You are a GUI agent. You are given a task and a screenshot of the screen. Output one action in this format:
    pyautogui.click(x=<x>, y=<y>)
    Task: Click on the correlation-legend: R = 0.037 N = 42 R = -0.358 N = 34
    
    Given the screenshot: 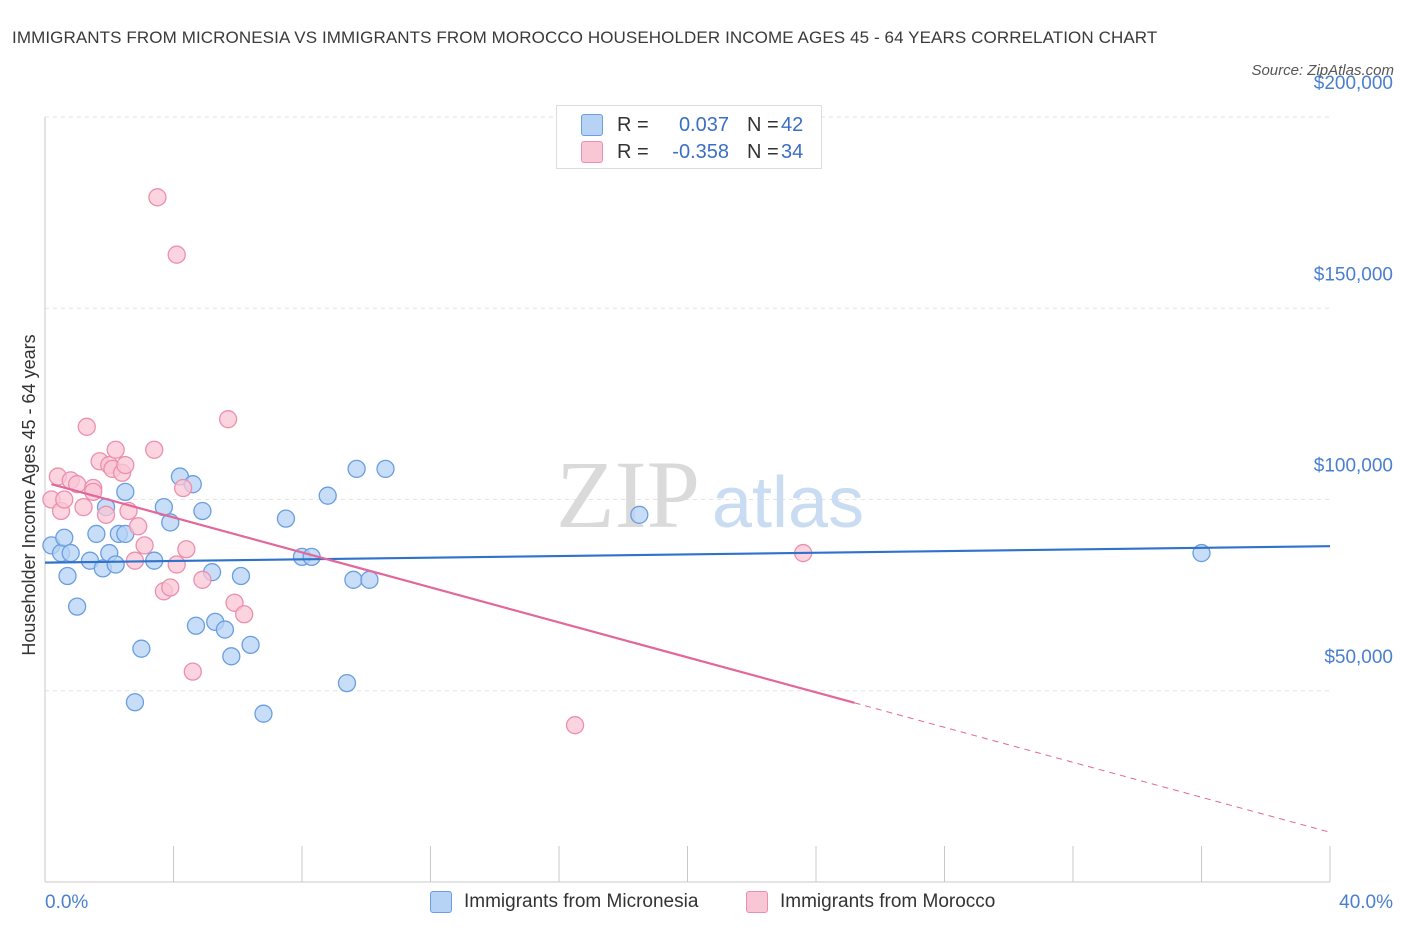 What is the action you would take?
    pyautogui.click(x=689, y=137)
    